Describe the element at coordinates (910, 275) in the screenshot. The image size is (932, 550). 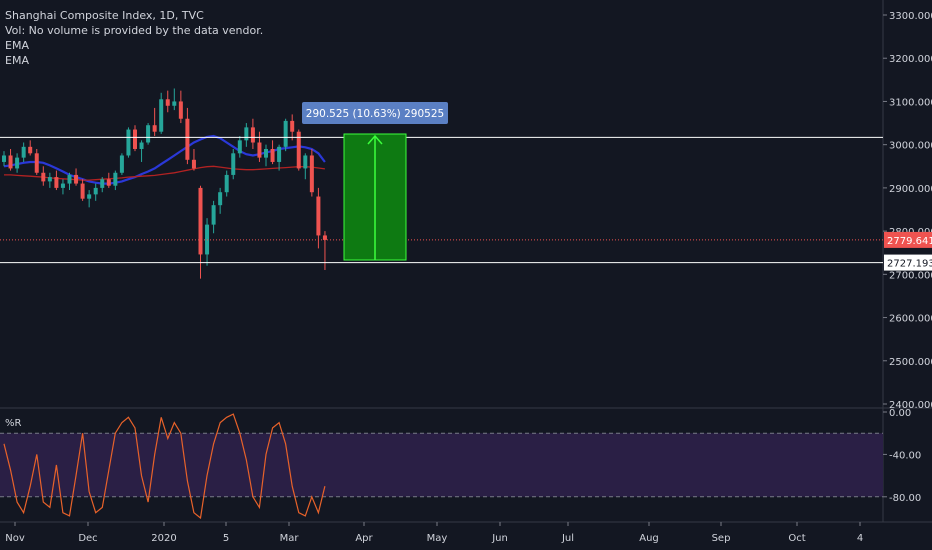
I see `price-tick-label: 2700.000` at that location.